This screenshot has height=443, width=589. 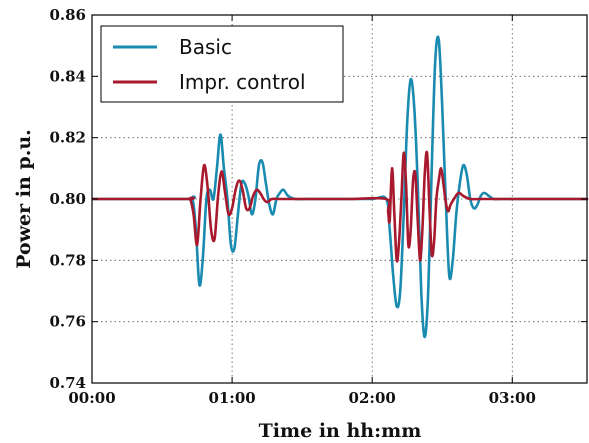 I want to click on legend-label-basic: Basic, so click(x=205, y=47).